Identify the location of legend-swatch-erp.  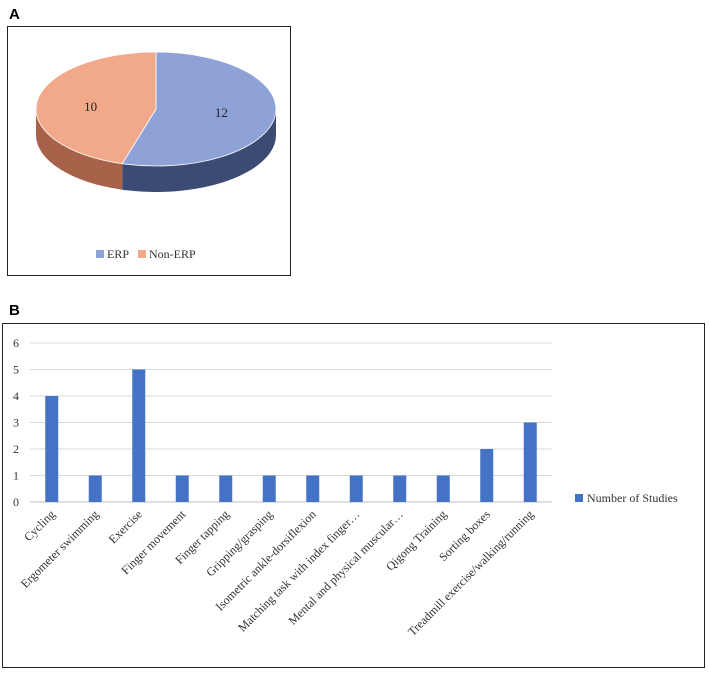
(100, 254).